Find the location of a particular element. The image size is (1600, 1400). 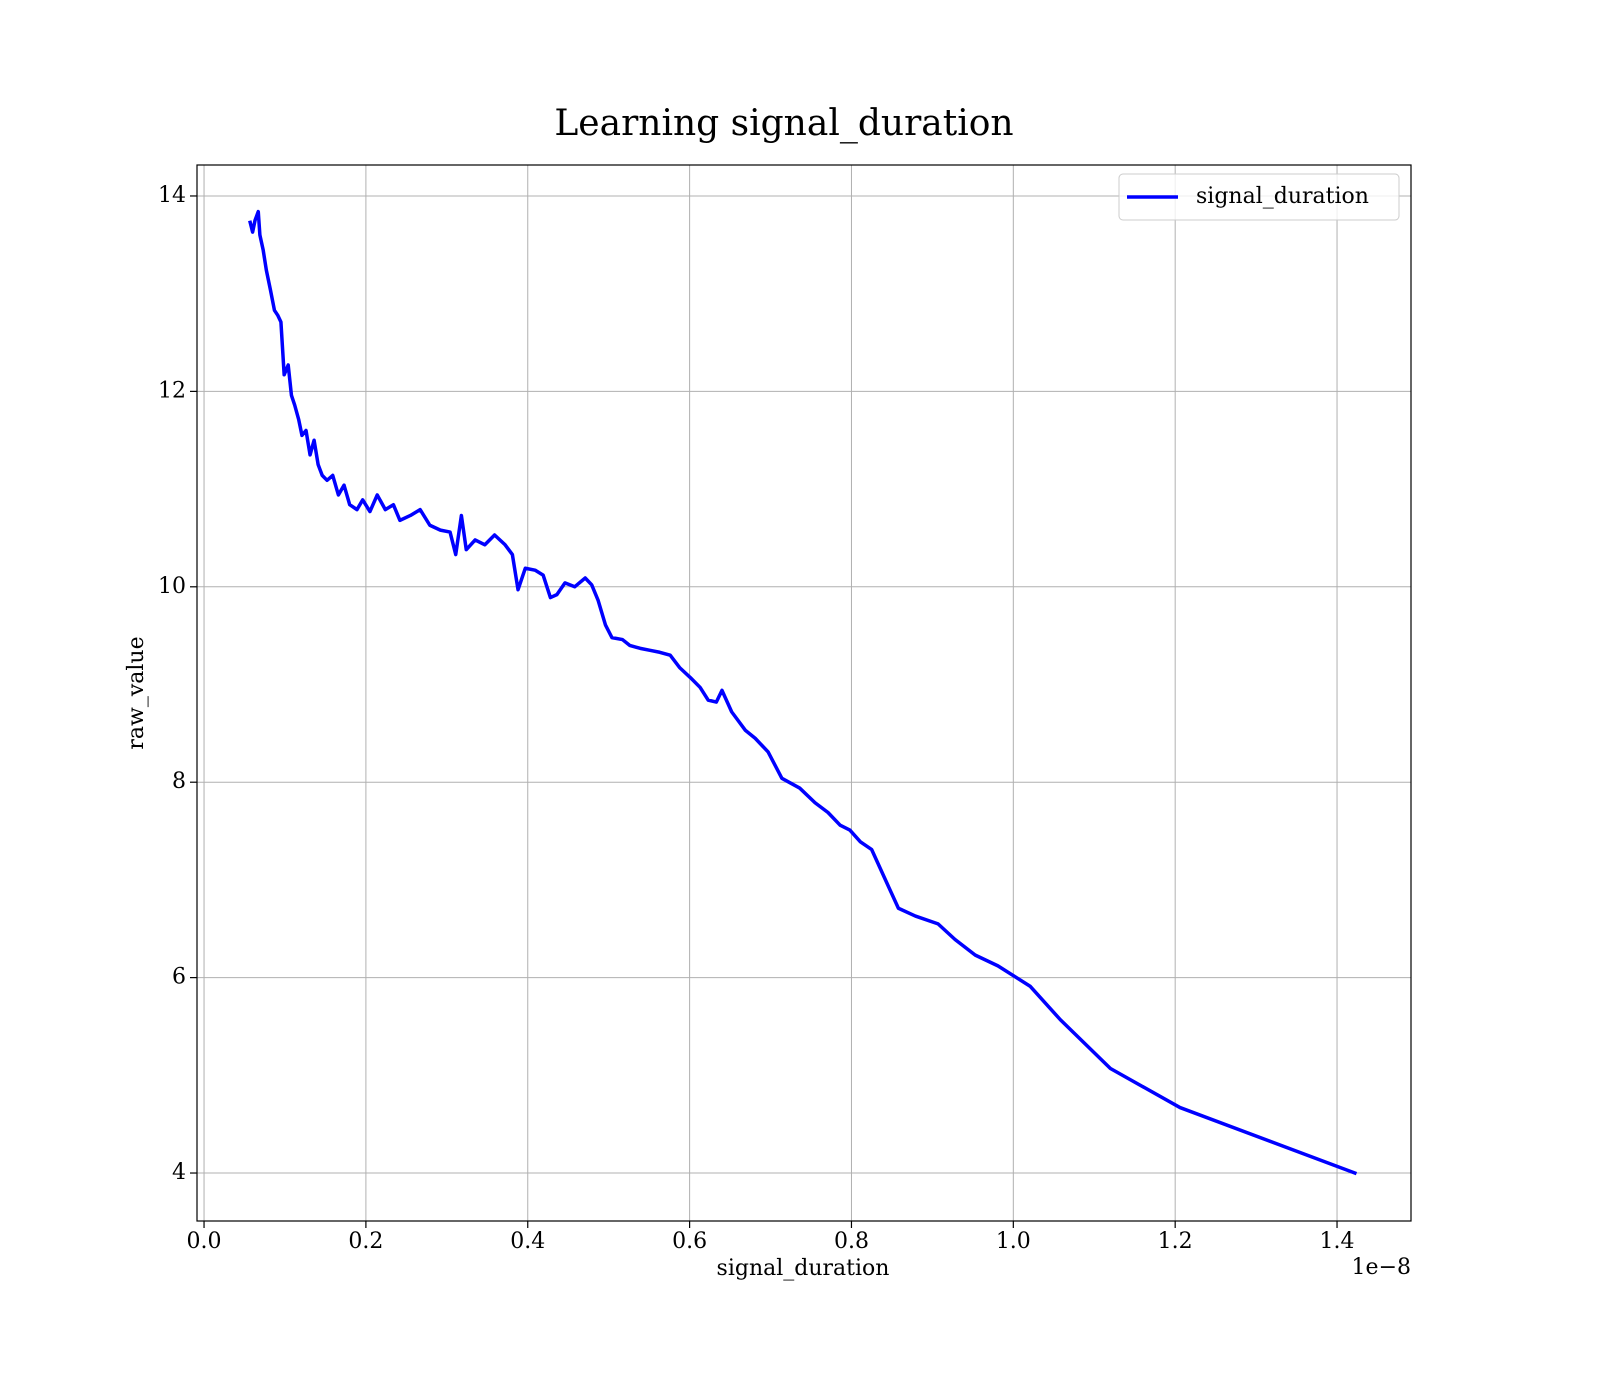

y-tick-label: 4 is located at coordinates (179, 1172).